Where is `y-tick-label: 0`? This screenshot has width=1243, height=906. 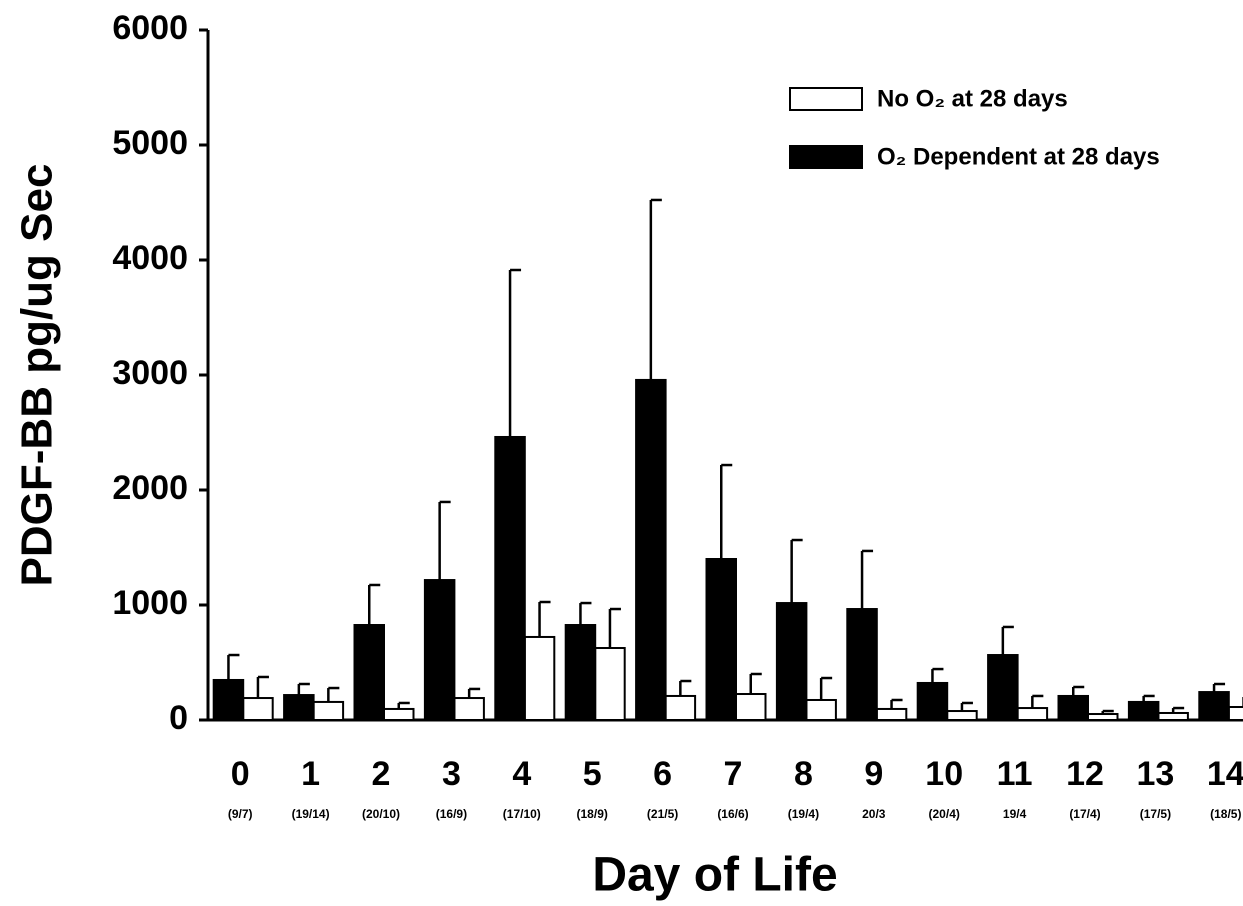 y-tick-label: 0 is located at coordinates (178, 718).